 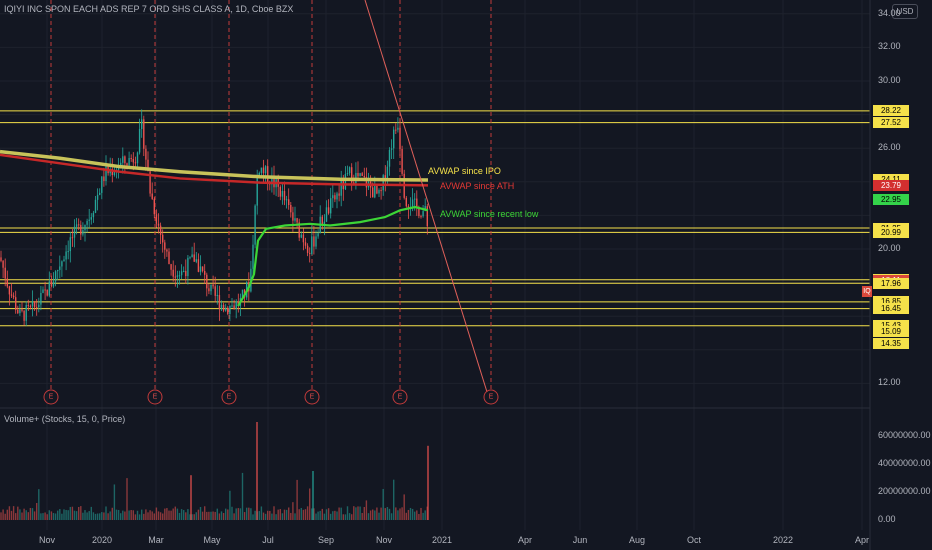 I want to click on price-tick-label: 30.00, so click(x=889, y=80).